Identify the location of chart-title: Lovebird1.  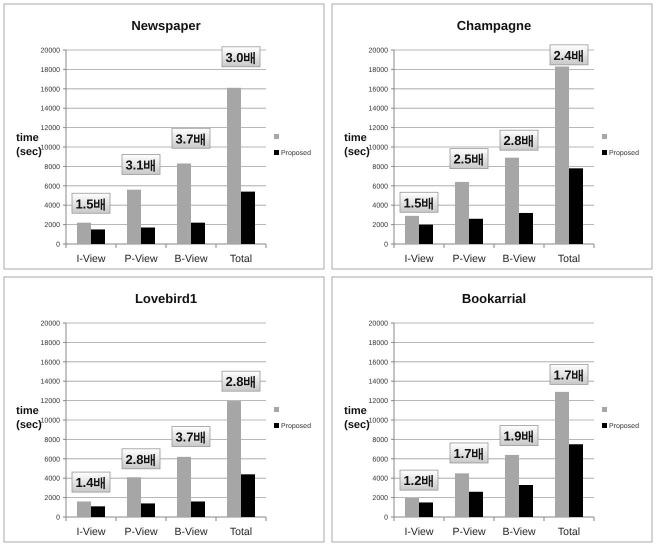
(166, 298).